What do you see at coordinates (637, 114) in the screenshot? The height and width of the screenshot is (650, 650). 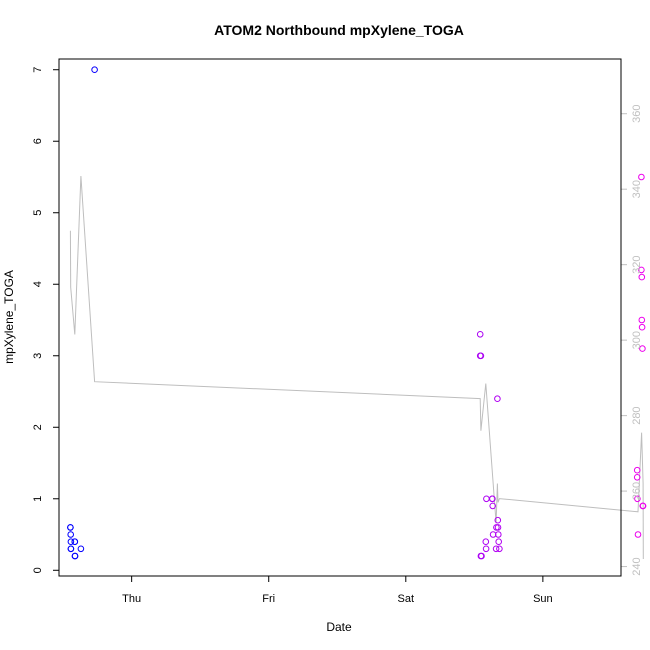 I see `y2-tick-label: 360` at bounding box center [637, 114].